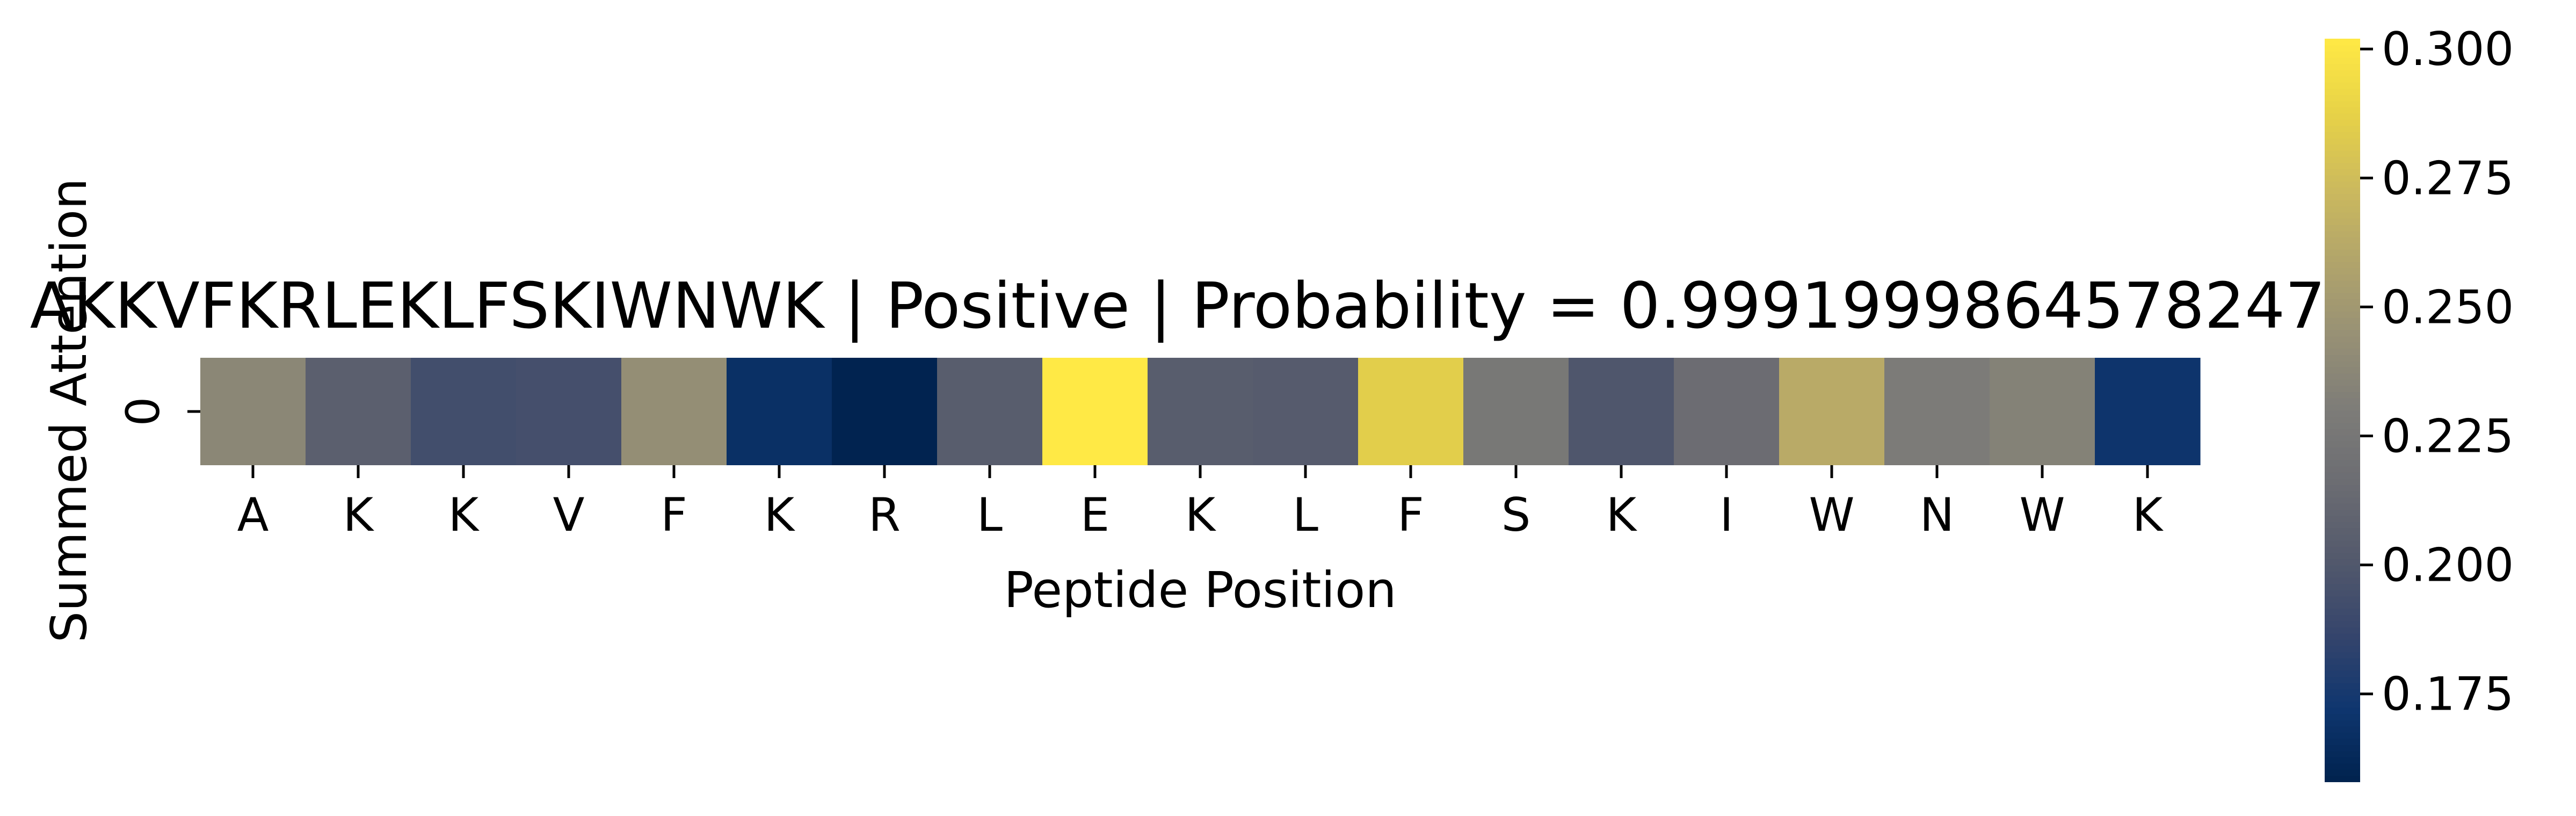  Describe the element at coordinates (1726, 515) in the screenshot. I see `x-tick-label: I` at that location.